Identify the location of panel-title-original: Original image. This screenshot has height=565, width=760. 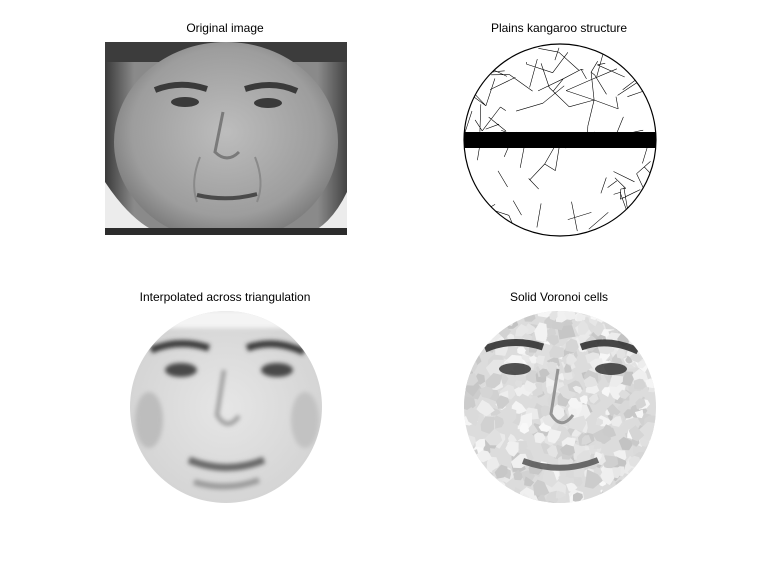
(225, 28).